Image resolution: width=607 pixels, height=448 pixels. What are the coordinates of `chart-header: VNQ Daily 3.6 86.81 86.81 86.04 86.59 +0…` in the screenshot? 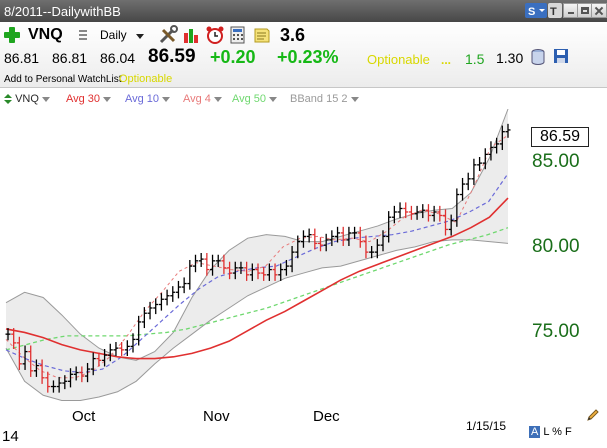 It's located at (303, 55).